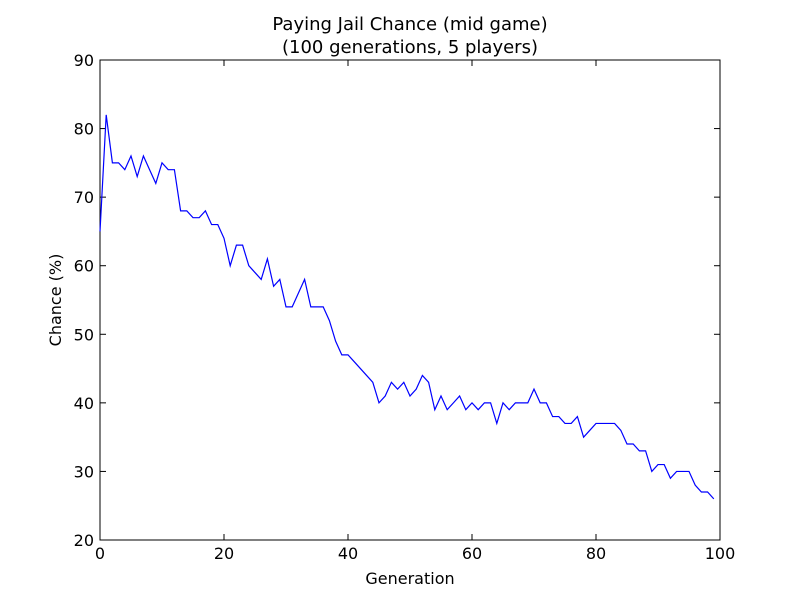 The width and height of the screenshot is (800, 600). What do you see at coordinates (55, 300) in the screenshot?
I see `y-axis-label: Chance (%)` at bounding box center [55, 300].